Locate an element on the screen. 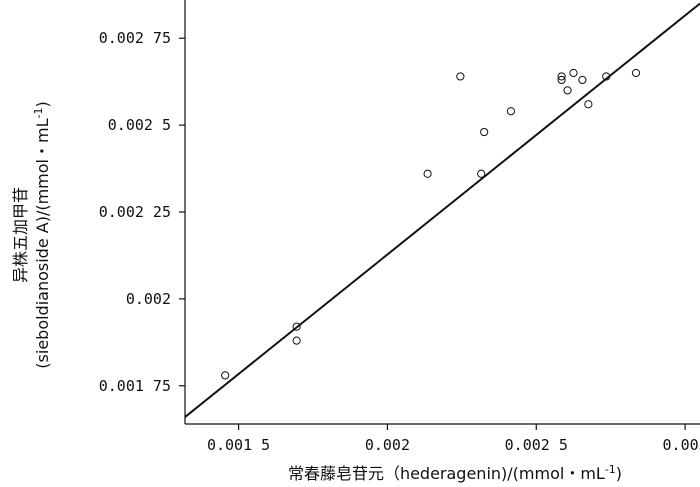 Image resolution: width=700 pixels, height=487 pixels. y-tick-label: 0.002 75 is located at coordinates (135, 38).